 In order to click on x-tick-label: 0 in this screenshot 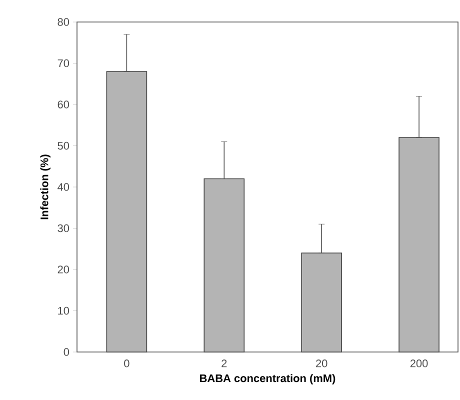, I will do `click(127, 364)`.